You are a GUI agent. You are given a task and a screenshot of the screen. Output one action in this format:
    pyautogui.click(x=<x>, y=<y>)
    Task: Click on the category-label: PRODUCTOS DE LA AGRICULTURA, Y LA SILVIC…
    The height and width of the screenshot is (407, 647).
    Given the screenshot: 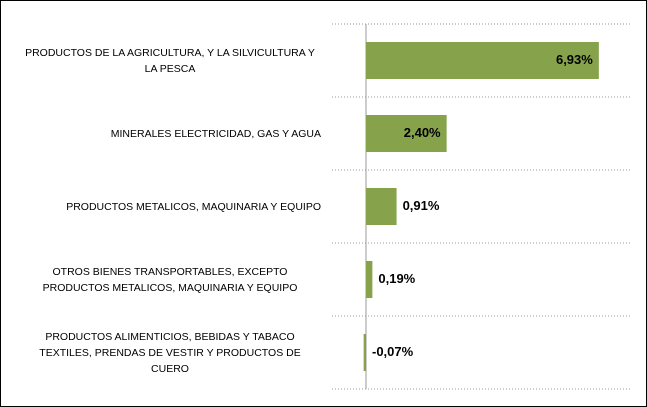 What is the action you would take?
    pyautogui.click(x=170, y=60)
    